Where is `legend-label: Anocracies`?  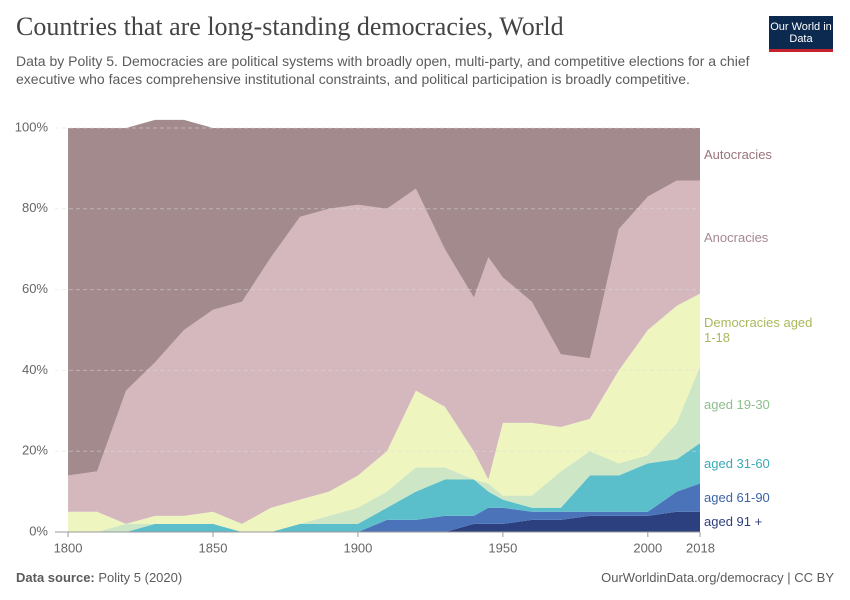
legend-label: Anocracies is located at coordinates (736, 237).